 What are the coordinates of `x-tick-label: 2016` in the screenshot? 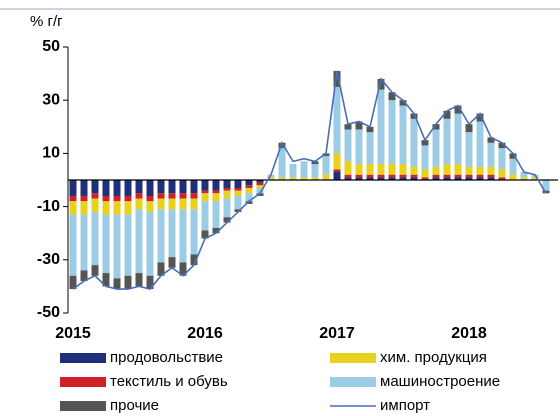 It's located at (205, 333).